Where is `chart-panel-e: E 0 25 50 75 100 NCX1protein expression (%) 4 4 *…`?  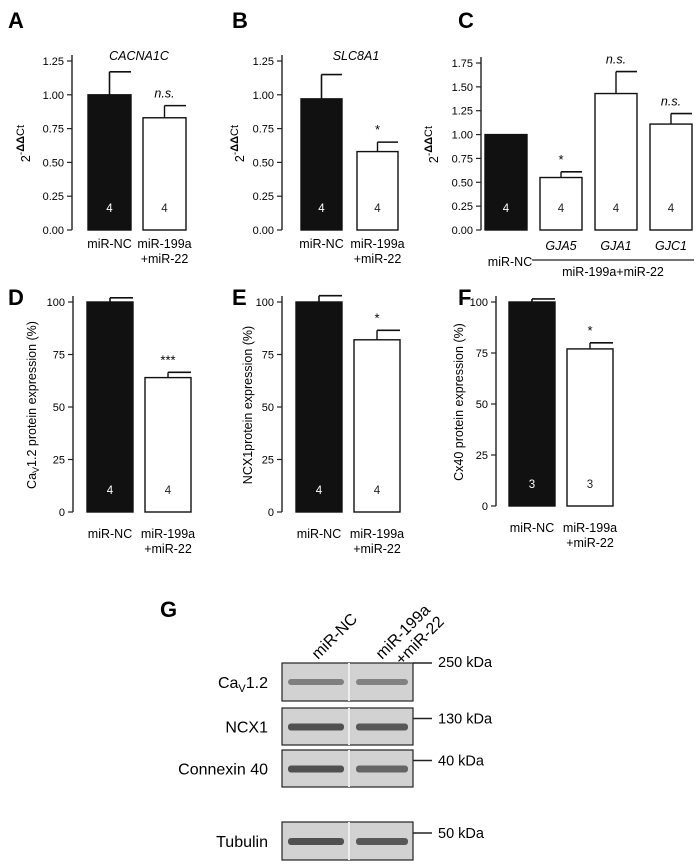 chart-panel-e: E 0 25 50 75 100 NCX1protein expression (%) 4 4 *… is located at coordinates (318, 420).